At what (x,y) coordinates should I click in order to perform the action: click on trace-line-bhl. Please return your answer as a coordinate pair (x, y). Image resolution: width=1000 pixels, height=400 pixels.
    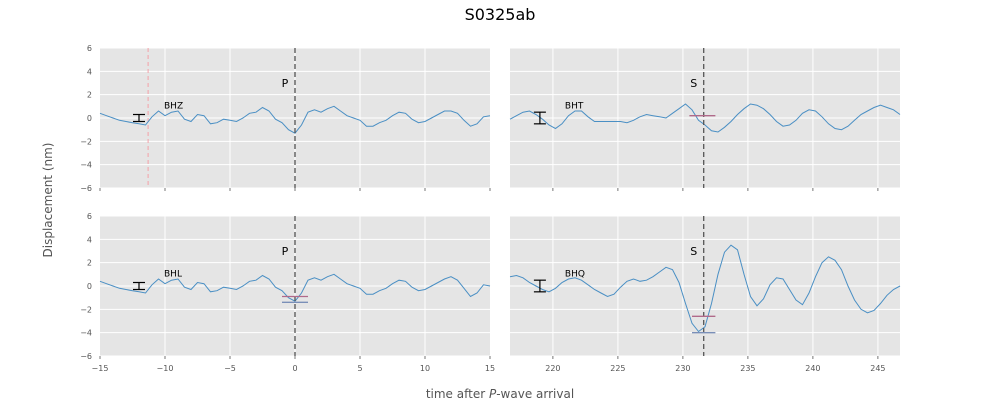
    Looking at the image, I should click on (295, 287).